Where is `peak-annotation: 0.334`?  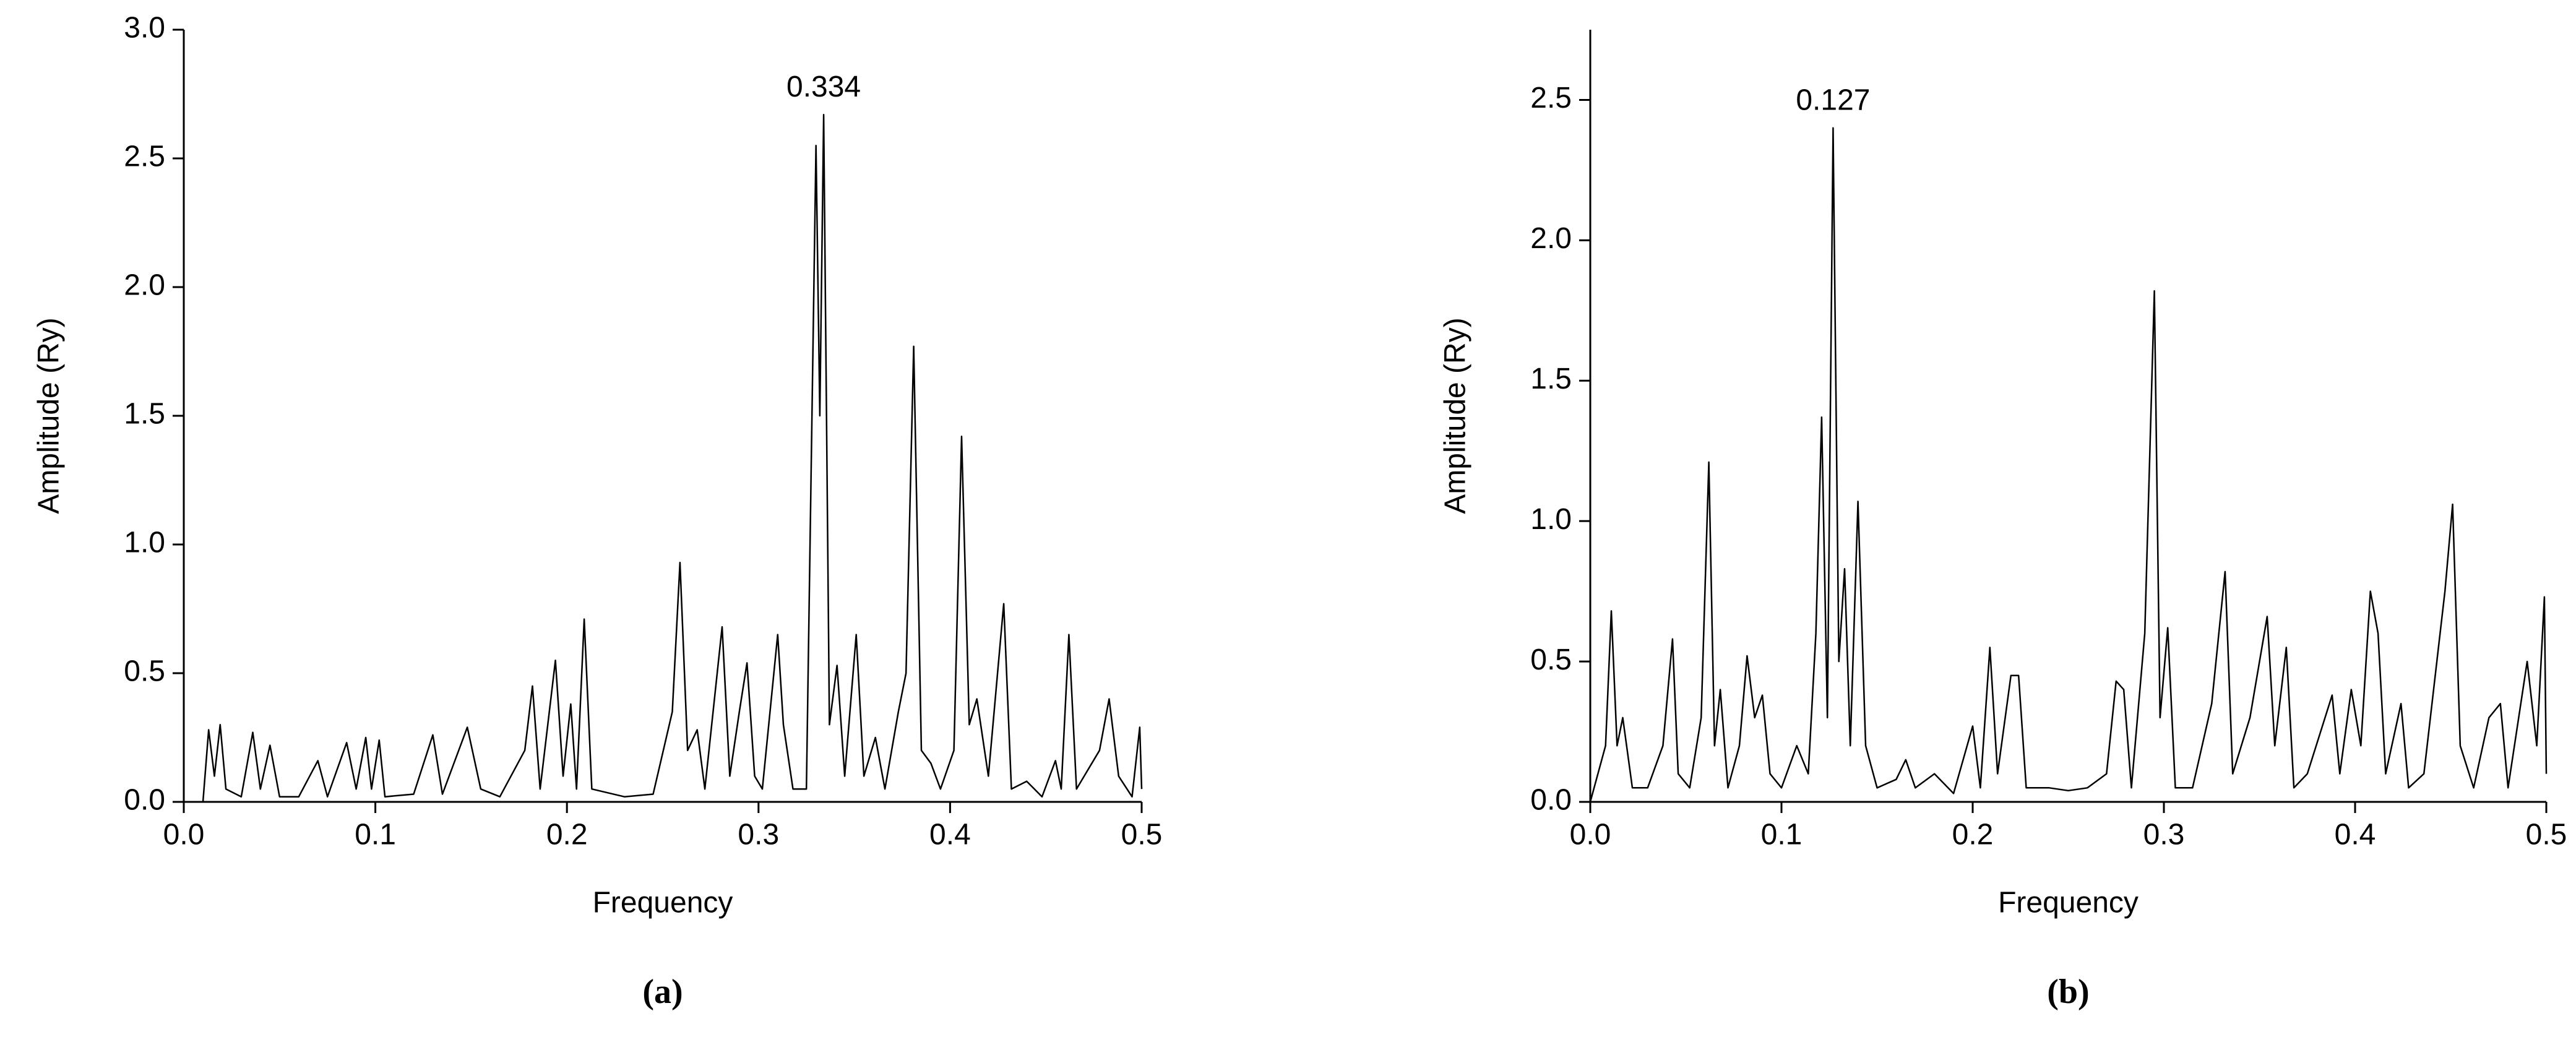 peak-annotation: 0.334 is located at coordinates (823, 87).